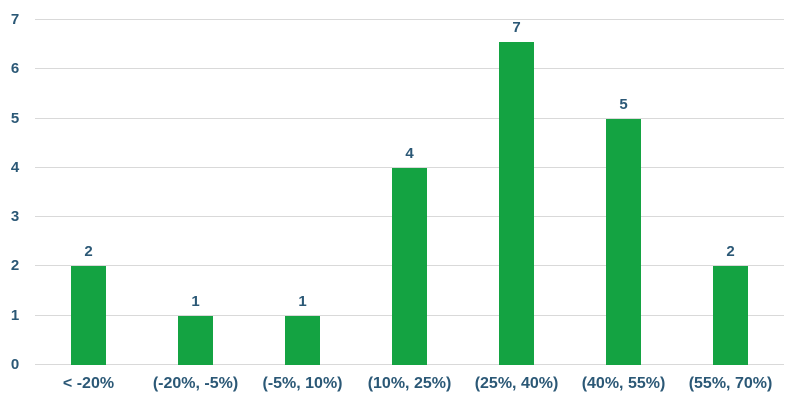 Image resolution: width=804 pixels, height=411 pixels. Describe the element at coordinates (302, 383) in the screenshot. I see `x-tick-label: (-5%, 10%)` at that location.